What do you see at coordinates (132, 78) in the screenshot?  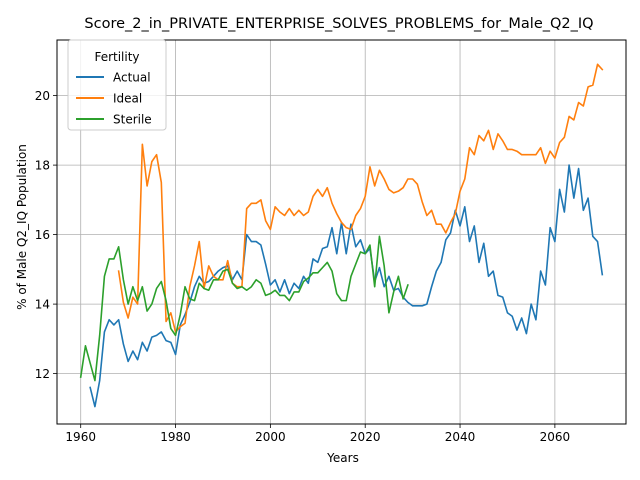 I see `legend-label-actual: Actual` at bounding box center [132, 78].